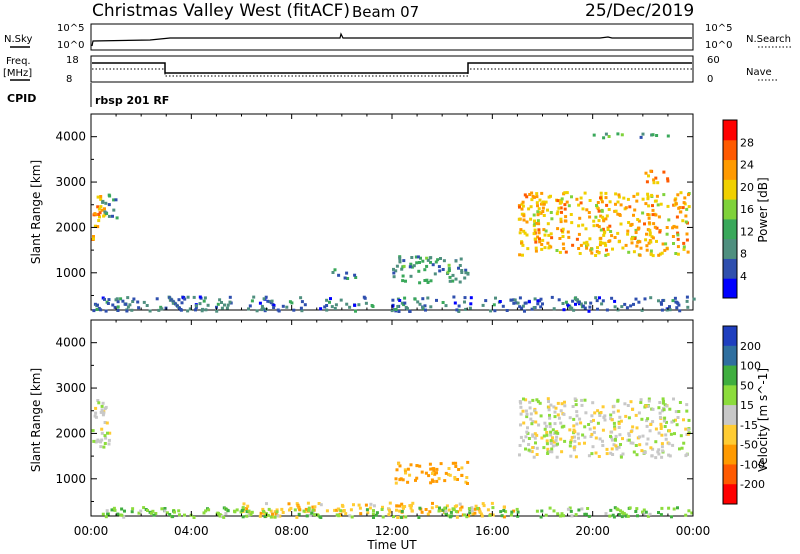  I want to click on colorbar-swatch, so click(730, 130).